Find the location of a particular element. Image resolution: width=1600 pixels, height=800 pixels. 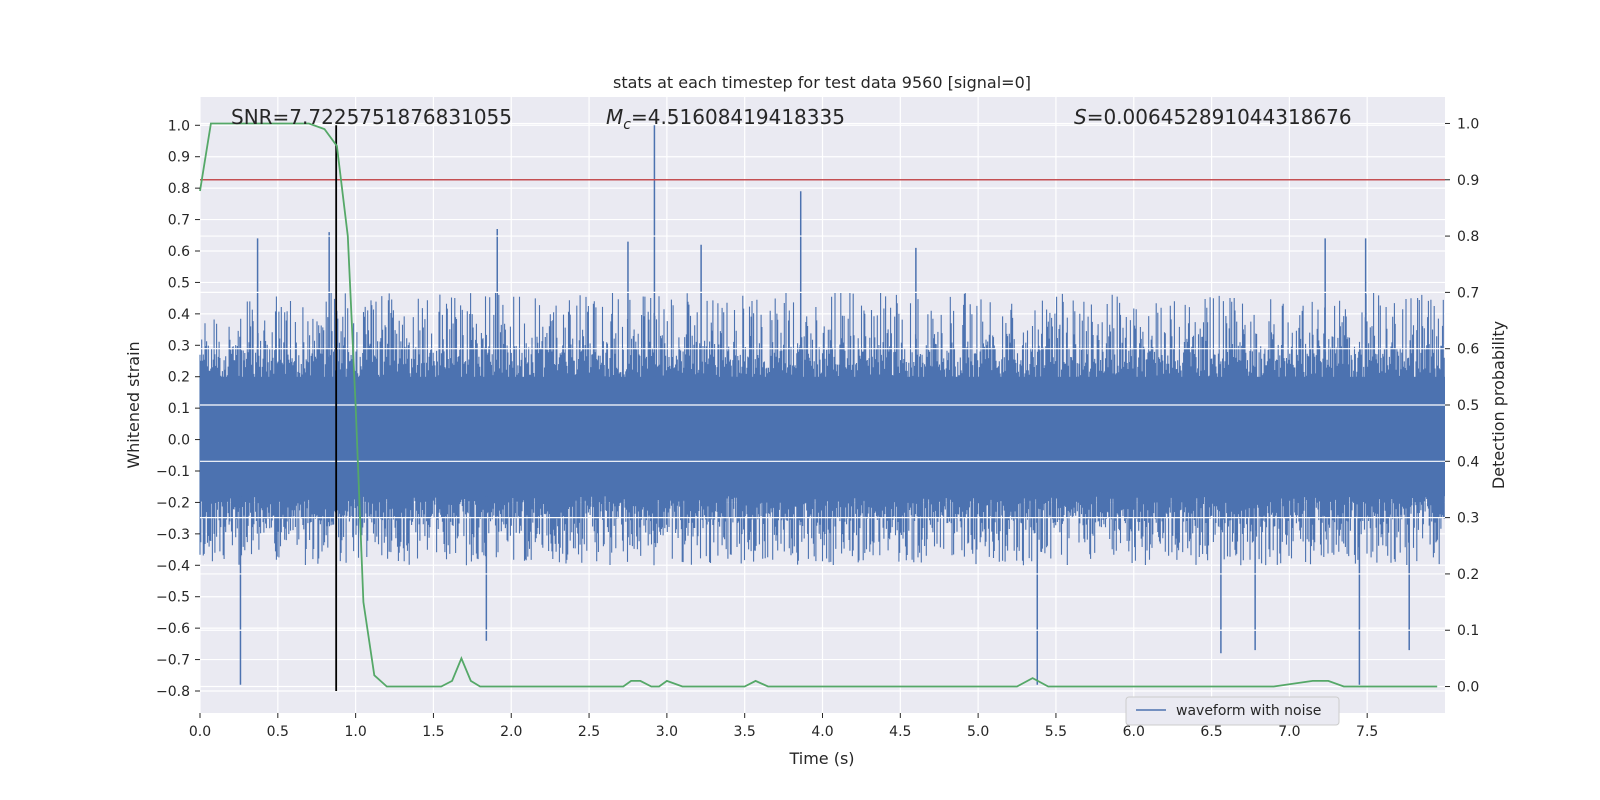

y-left-tick-label: 0.9 is located at coordinates (179, 158).